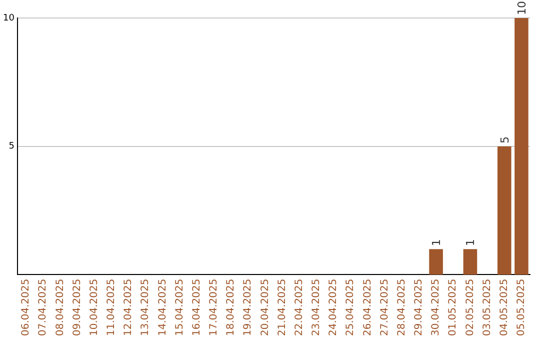 Image resolution: width=540 pixels, height=340 pixels. What do you see at coordinates (214, 307) in the screenshot?
I see `x-tick-label: 17.04.2025` at bounding box center [214, 307].